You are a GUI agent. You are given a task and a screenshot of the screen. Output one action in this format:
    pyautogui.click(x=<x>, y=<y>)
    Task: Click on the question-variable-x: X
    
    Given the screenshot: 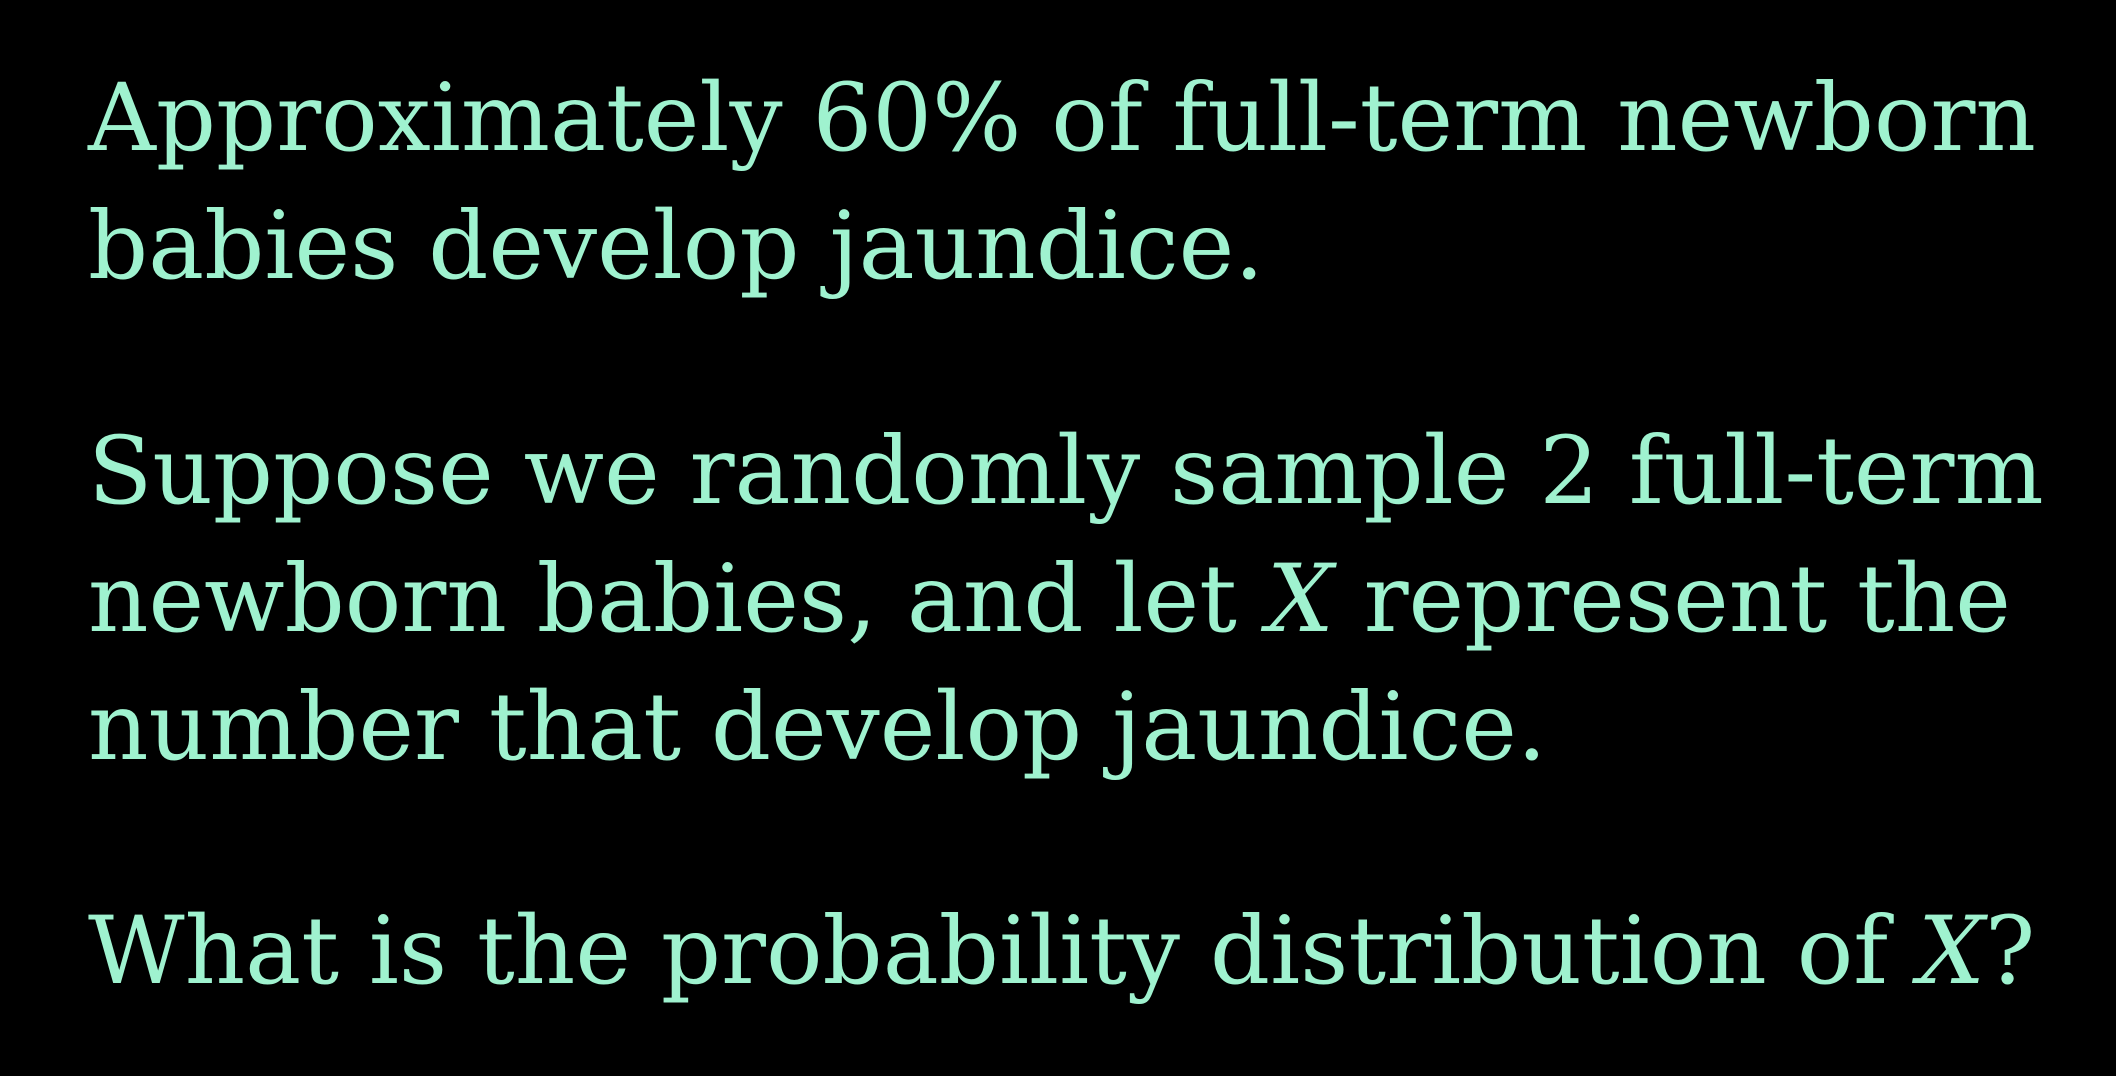 What is the action you would take?
    pyautogui.click(x=1951, y=951)
    